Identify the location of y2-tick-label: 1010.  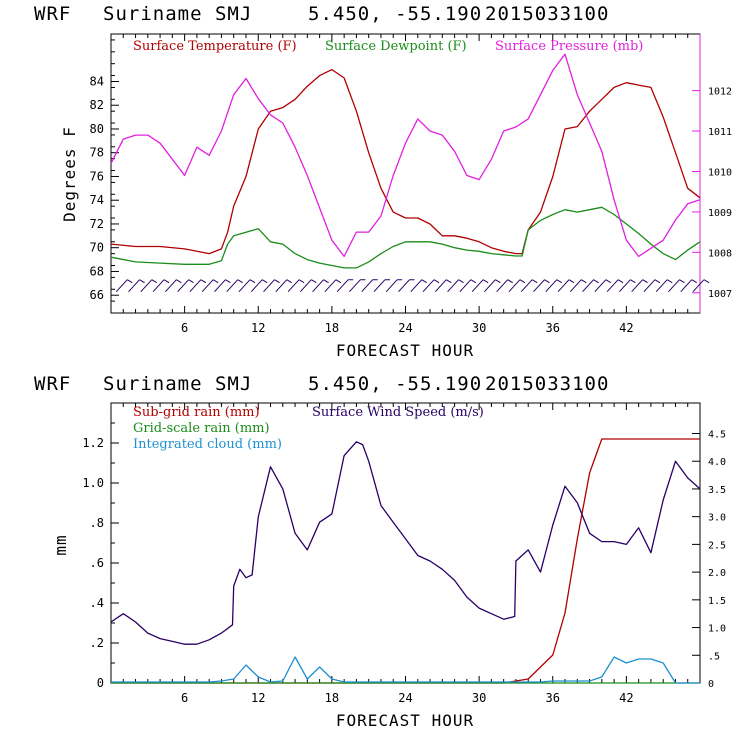
(720, 172).